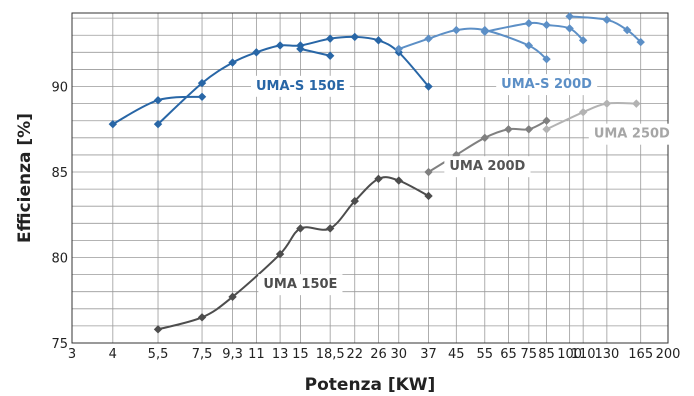 This screenshot has height=396, width=694. Describe the element at coordinates (606, 354) in the screenshot. I see `x-tick-label: 130` at that location.